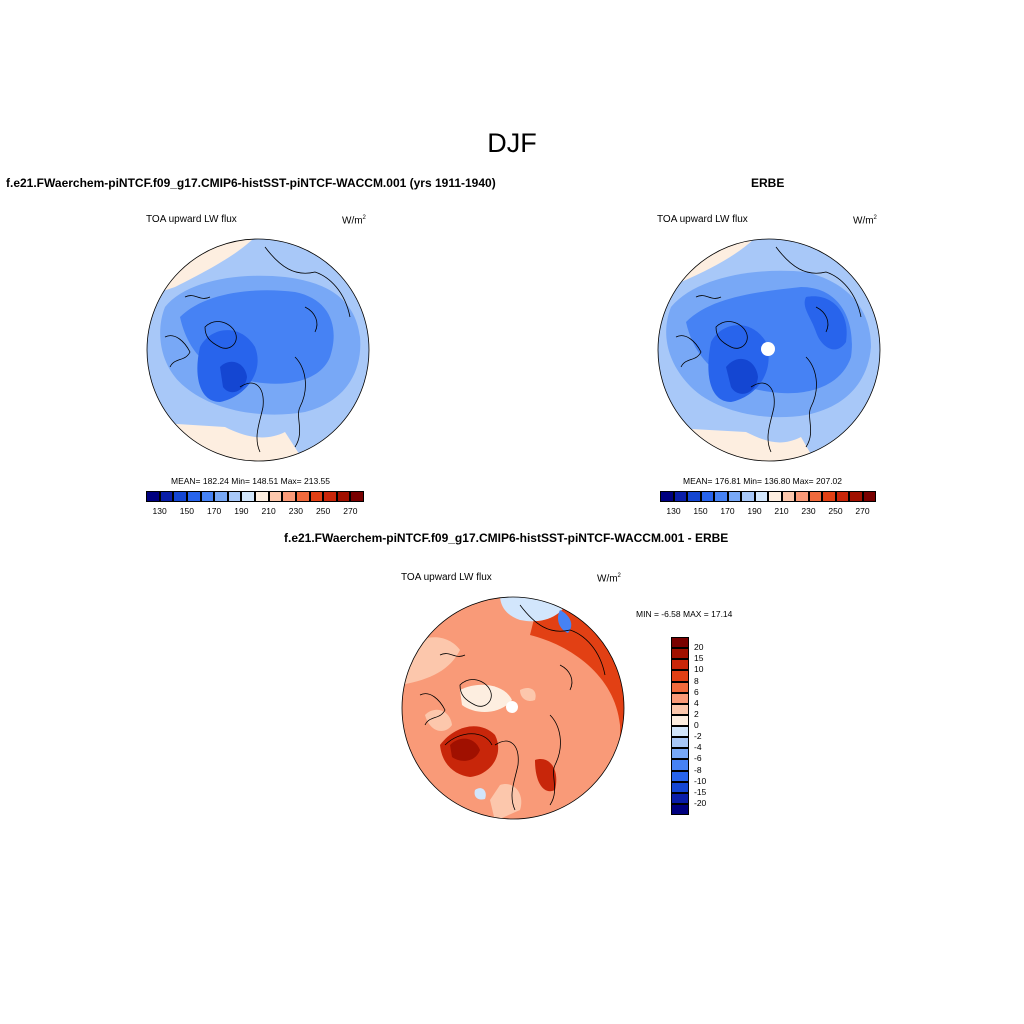 This screenshot has height=1024, width=1024. I want to click on colorbar-tick-label: 4, so click(696, 702).